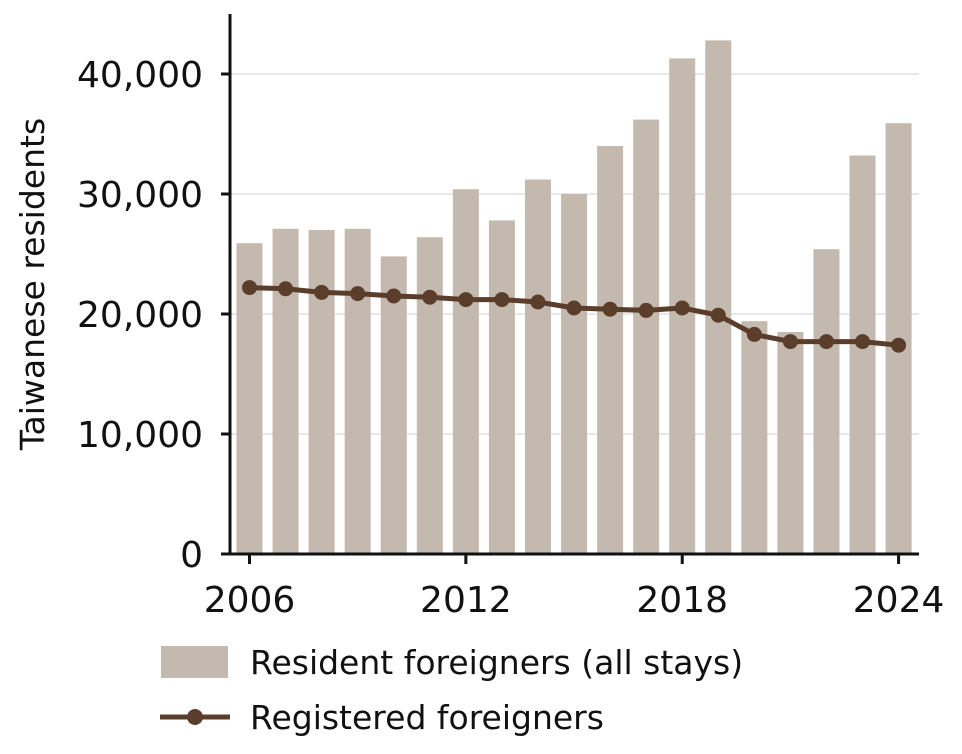 This screenshot has width=962, height=754. Describe the element at coordinates (140, 315) in the screenshot. I see `y-tick-label: 20,000` at that location.